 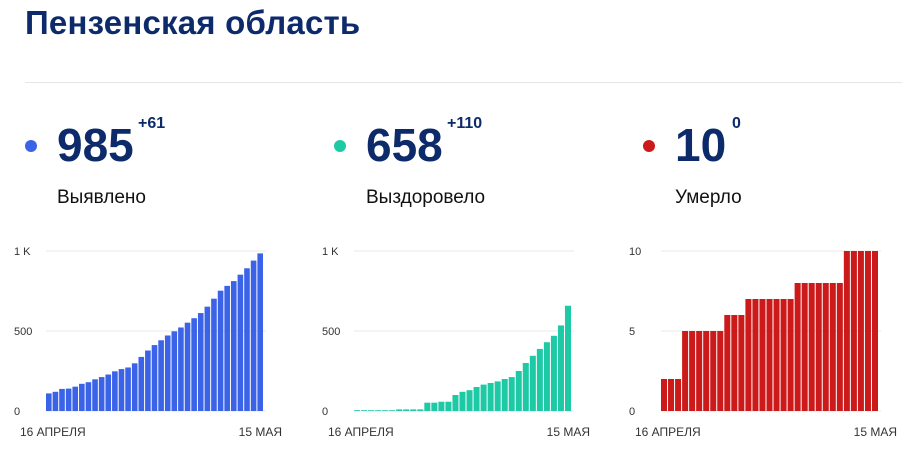 What do you see at coordinates (165, 165) in the screenshot?
I see `stat-detected: 985 +61 Выявлено` at bounding box center [165, 165].